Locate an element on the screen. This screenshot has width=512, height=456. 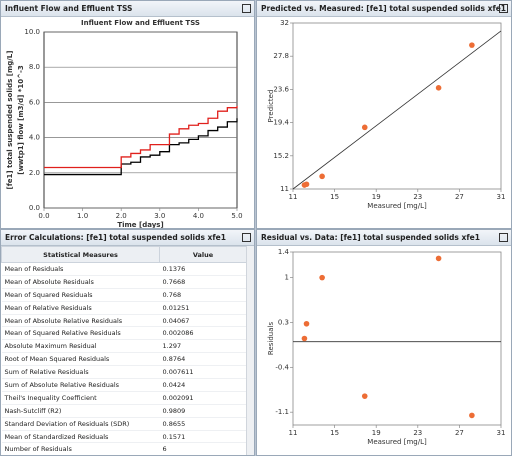
table-cell: 0.002091 is located at coordinates (203, 398).